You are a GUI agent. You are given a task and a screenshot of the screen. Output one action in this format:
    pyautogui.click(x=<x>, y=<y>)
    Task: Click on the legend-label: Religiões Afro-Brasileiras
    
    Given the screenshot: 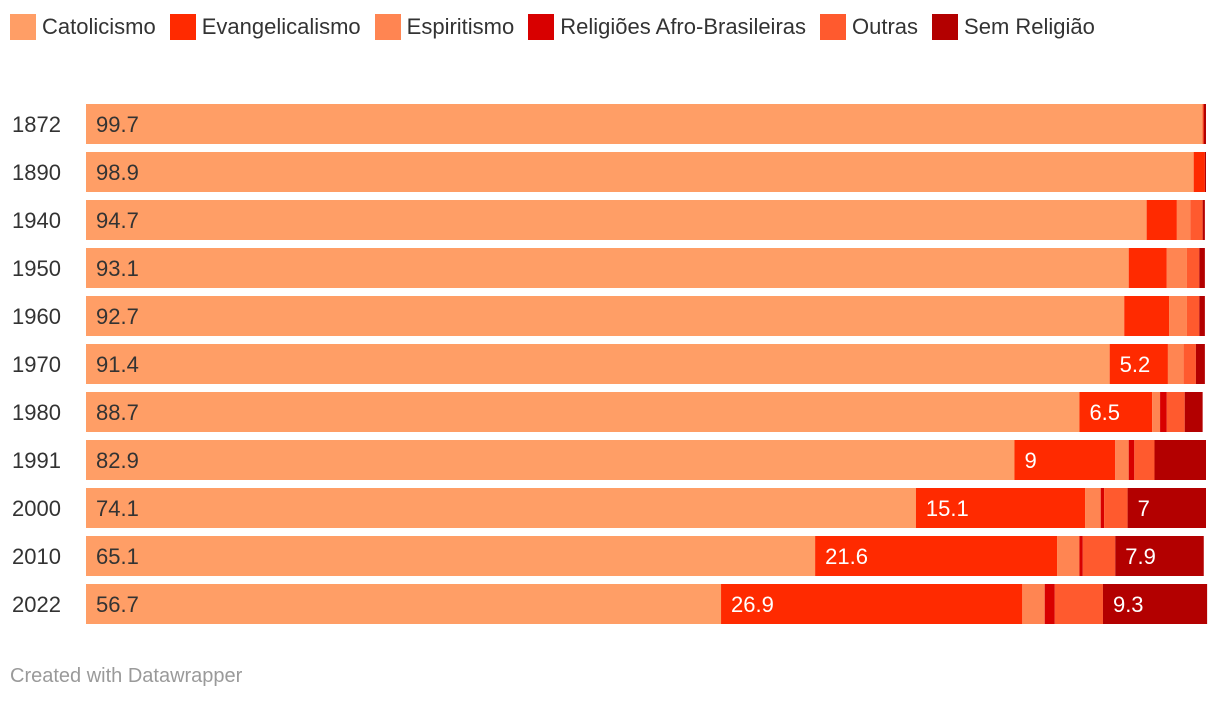 What is the action you would take?
    pyautogui.click(x=683, y=26)
    